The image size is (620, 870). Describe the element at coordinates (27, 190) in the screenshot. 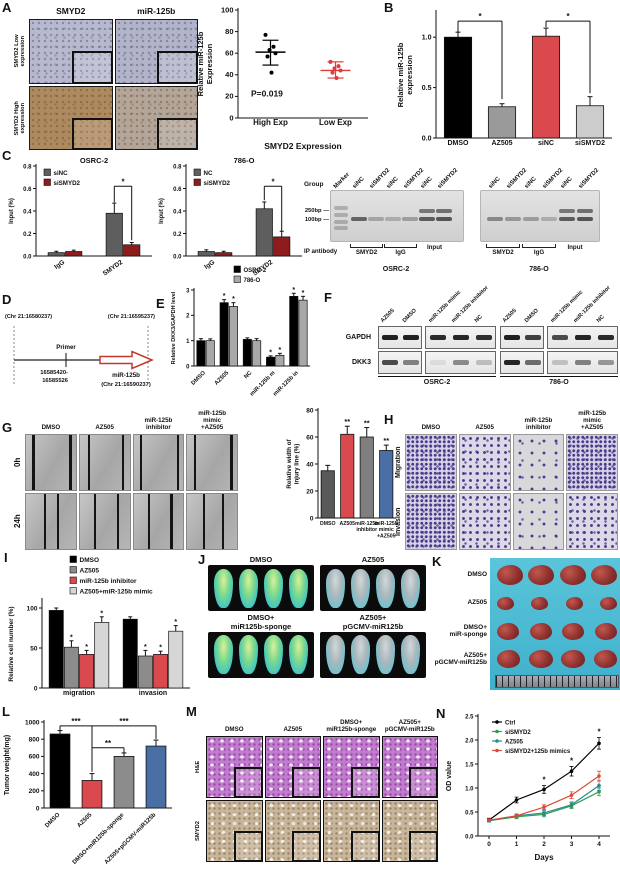

I see `svg-text: 0.6` at that location.